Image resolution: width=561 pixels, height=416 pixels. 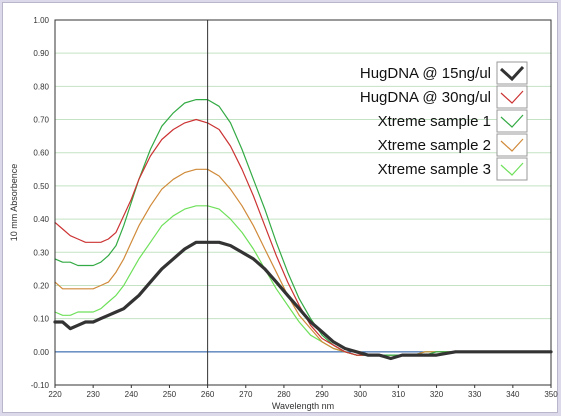 I want to click on x-tick-label: 230, so click(x=93, y=394).